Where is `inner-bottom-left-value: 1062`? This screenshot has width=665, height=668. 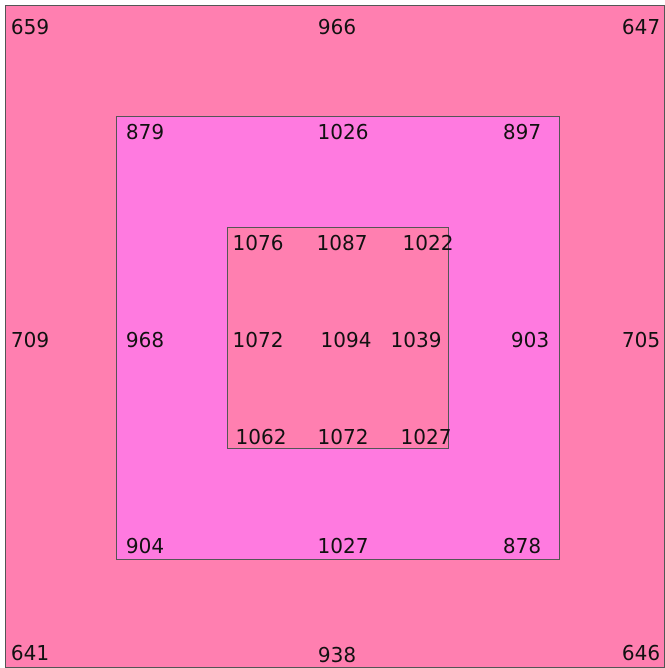
inner-bottom-left-value: 1062 is located at coordinates (261, 437).